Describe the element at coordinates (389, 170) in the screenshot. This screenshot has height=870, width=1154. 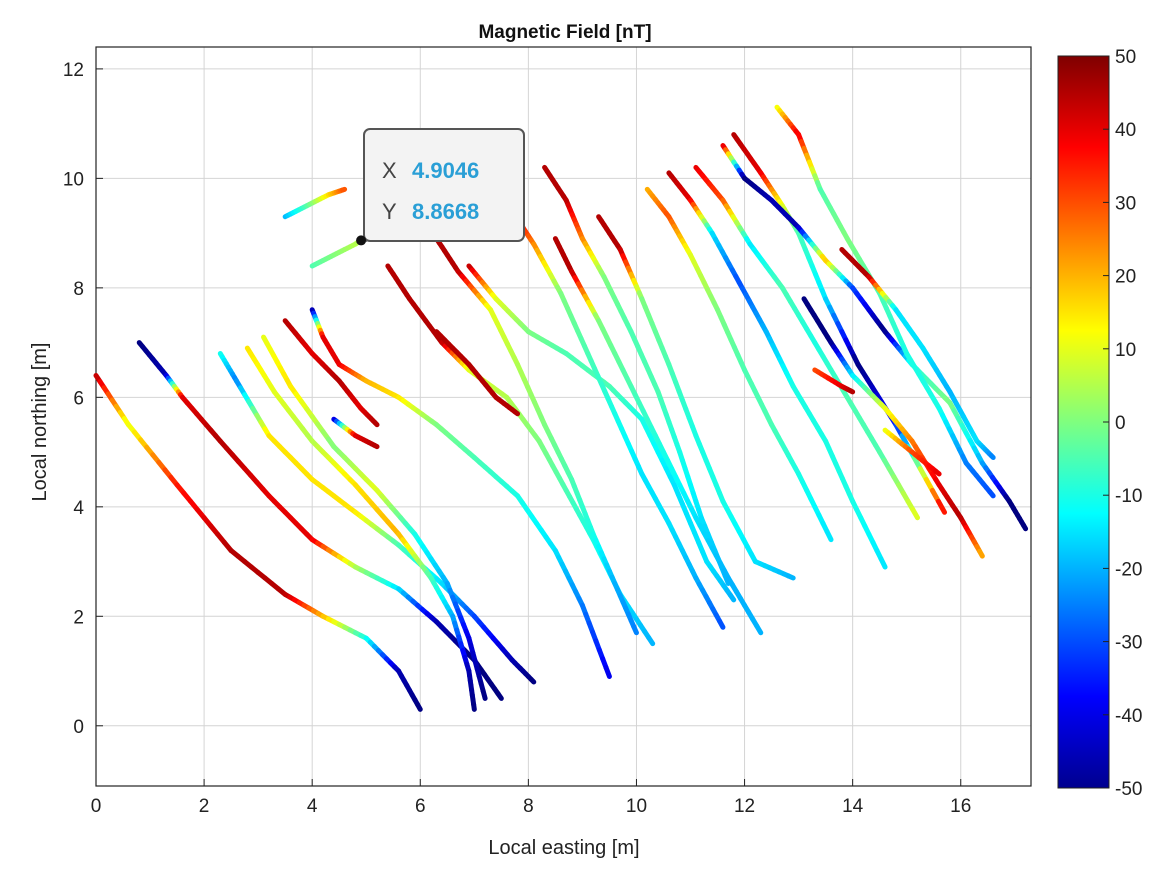
I see `datatip-x-label: X` at that location.